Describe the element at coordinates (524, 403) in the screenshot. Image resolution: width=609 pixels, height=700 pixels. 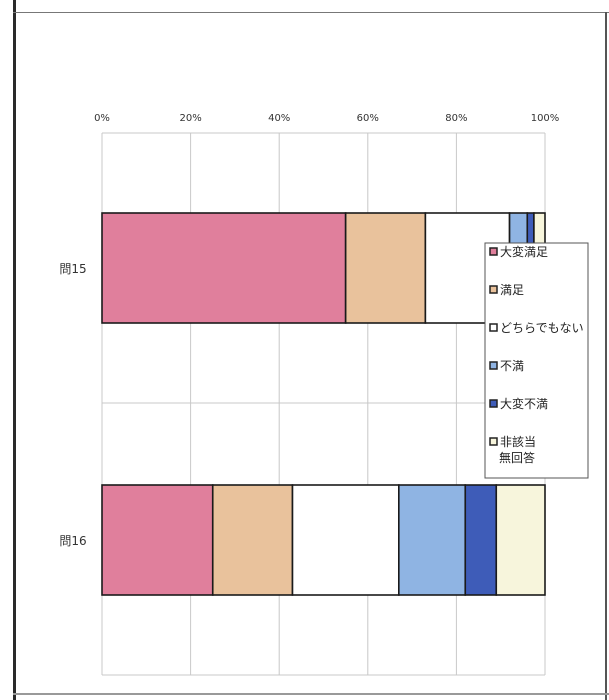
I see `legend-label: 大変不満` at that location.